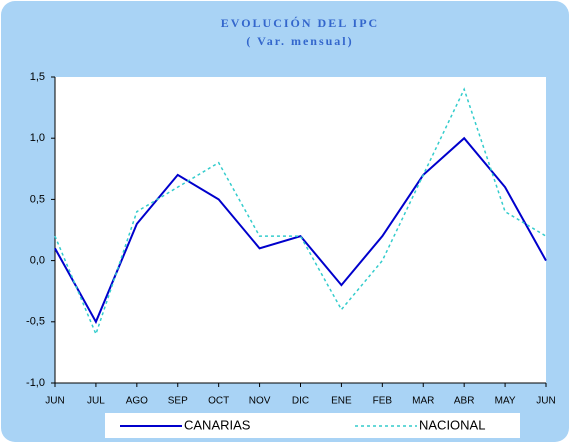 Image resolution: width=570 pixels, height=448 pixels. I want to click on x-tick-label: MAY, so click(505, 401).